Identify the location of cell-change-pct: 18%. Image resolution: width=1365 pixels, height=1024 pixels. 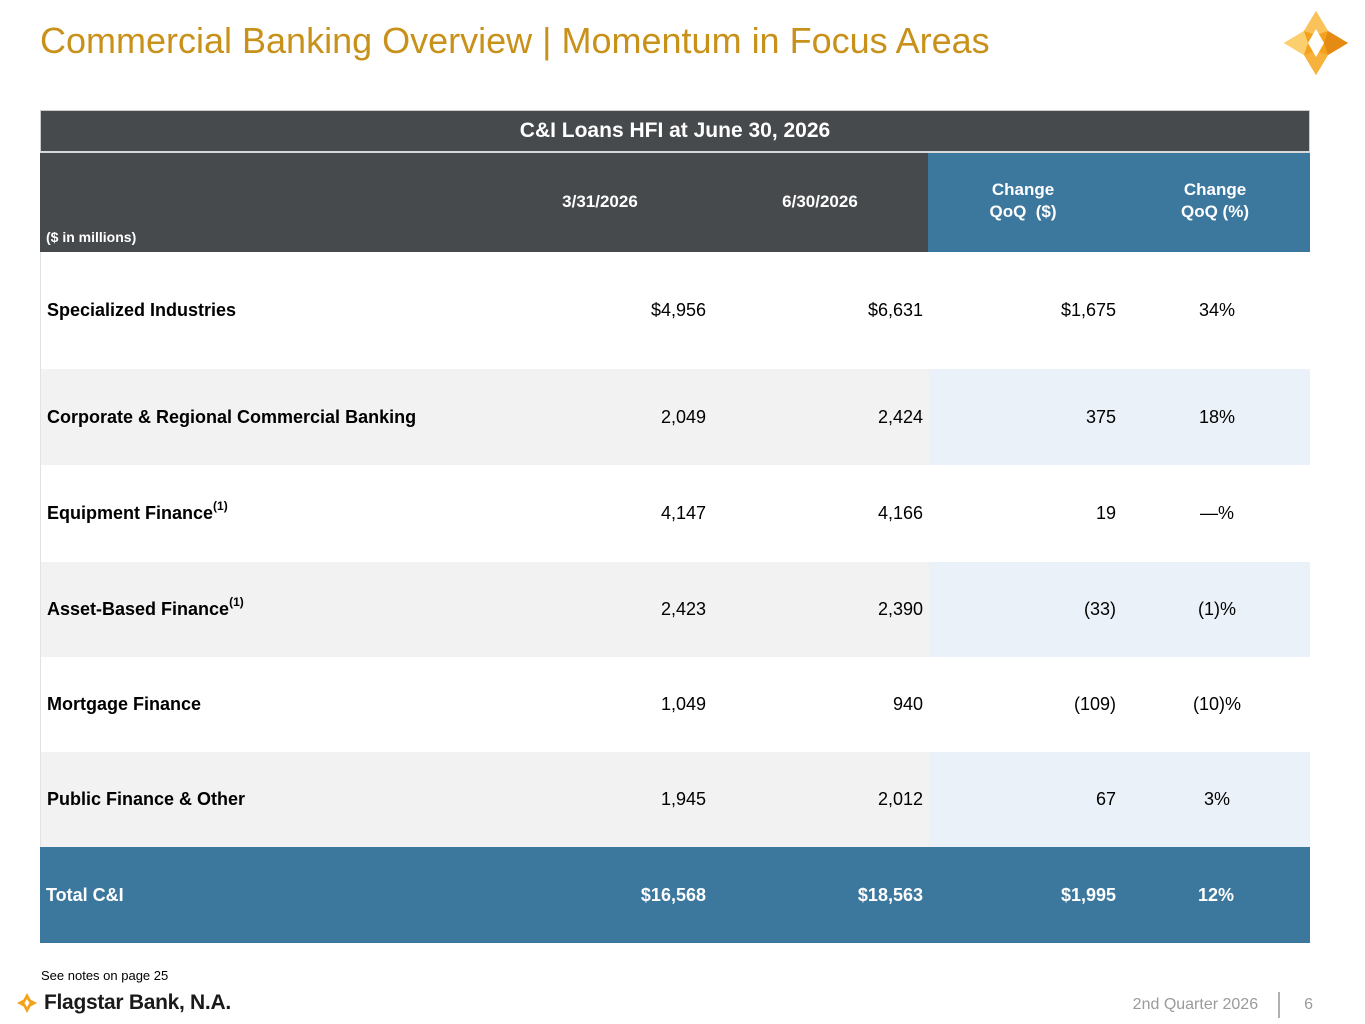
(1217, 416).